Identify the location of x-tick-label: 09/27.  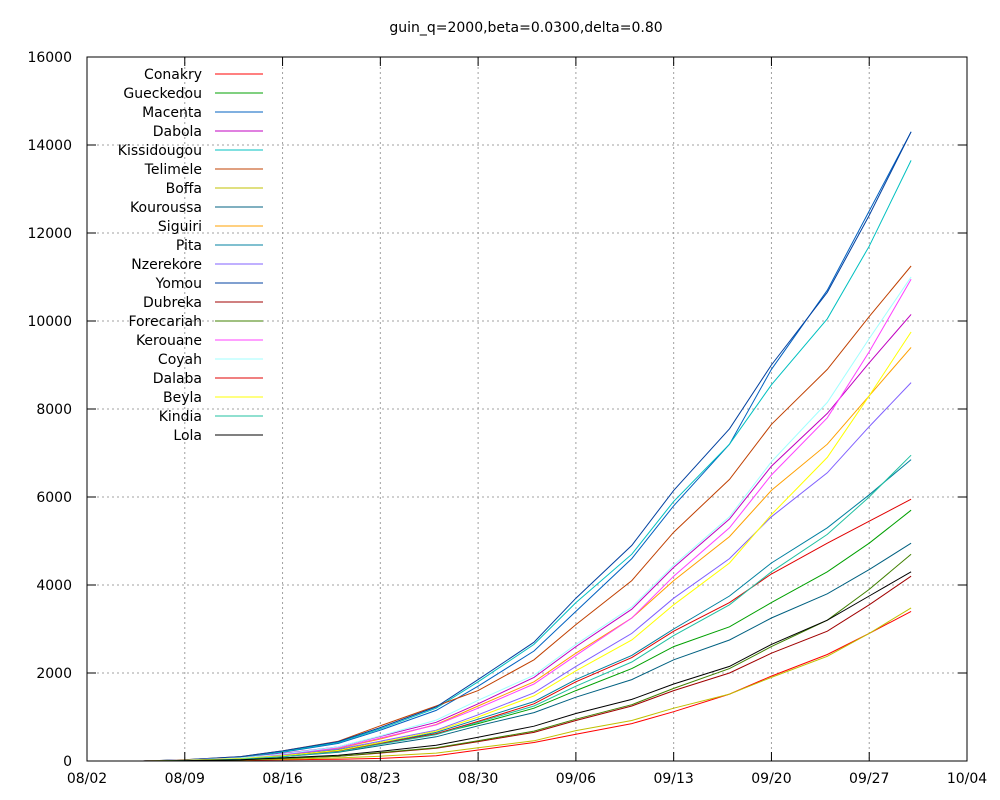
(869, 779).